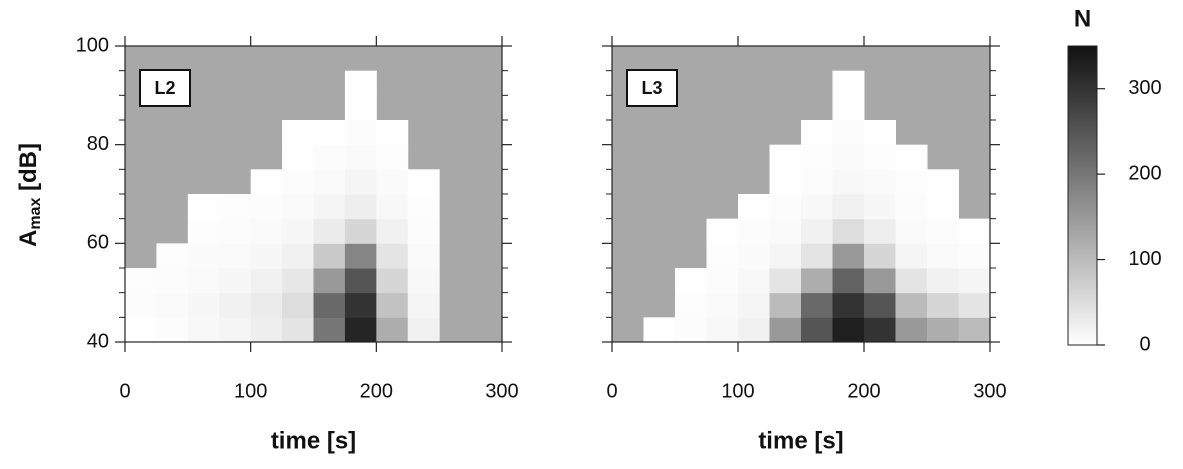 This screenshot has height=469, width=1183. Describe the element at coordinates (92, 45) in the screenshot. I see `y-tick-label: 100` at that location.